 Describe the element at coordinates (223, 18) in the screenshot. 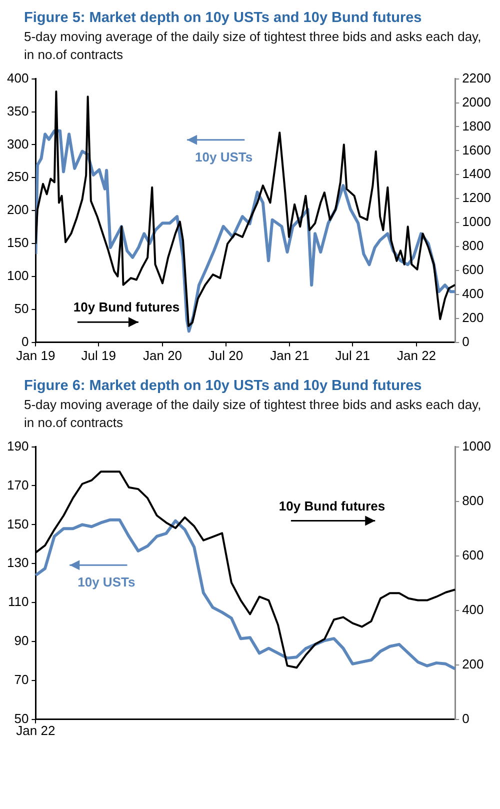

I see `chart-title: Figure 5: Market depth on 10y USTs and 10y Bund futures` at that location.